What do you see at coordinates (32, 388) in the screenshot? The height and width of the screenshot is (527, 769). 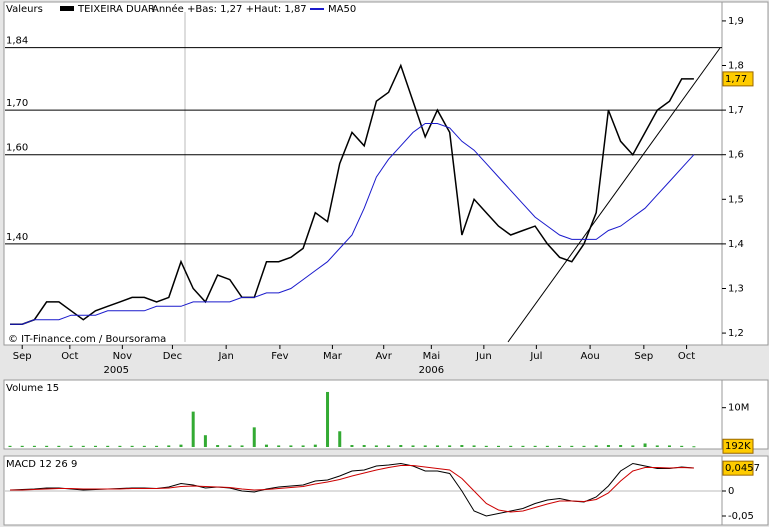 I see `panel-title: Volume 15` at bounding box center [32, 388].